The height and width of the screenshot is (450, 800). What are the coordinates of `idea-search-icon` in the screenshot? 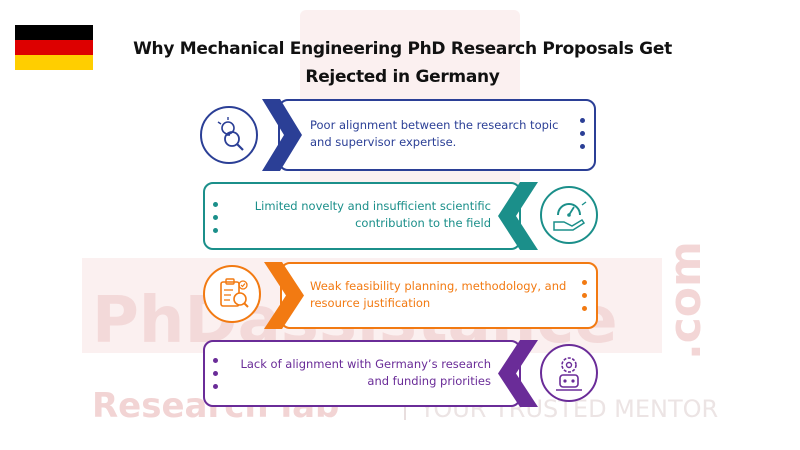 It's located at (230, 134).